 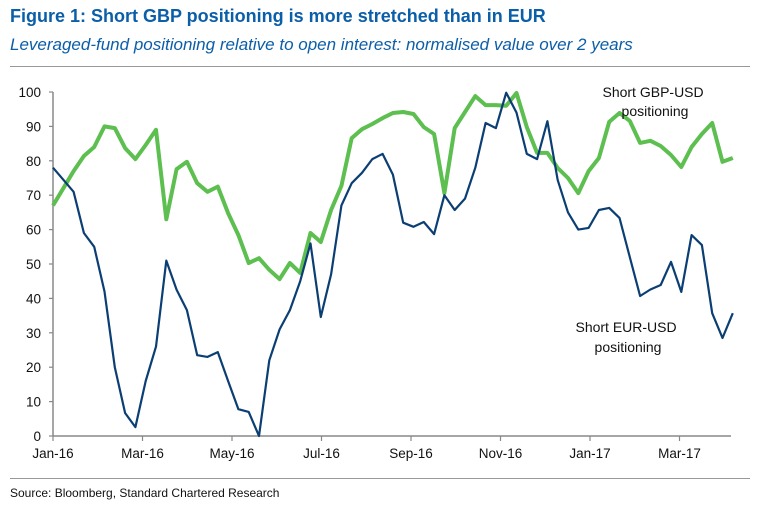 What do you see at coordinates (501, 453) in the screenshot?
I see `x-tick-label: Nov-16` at bounding box center [501, 453].